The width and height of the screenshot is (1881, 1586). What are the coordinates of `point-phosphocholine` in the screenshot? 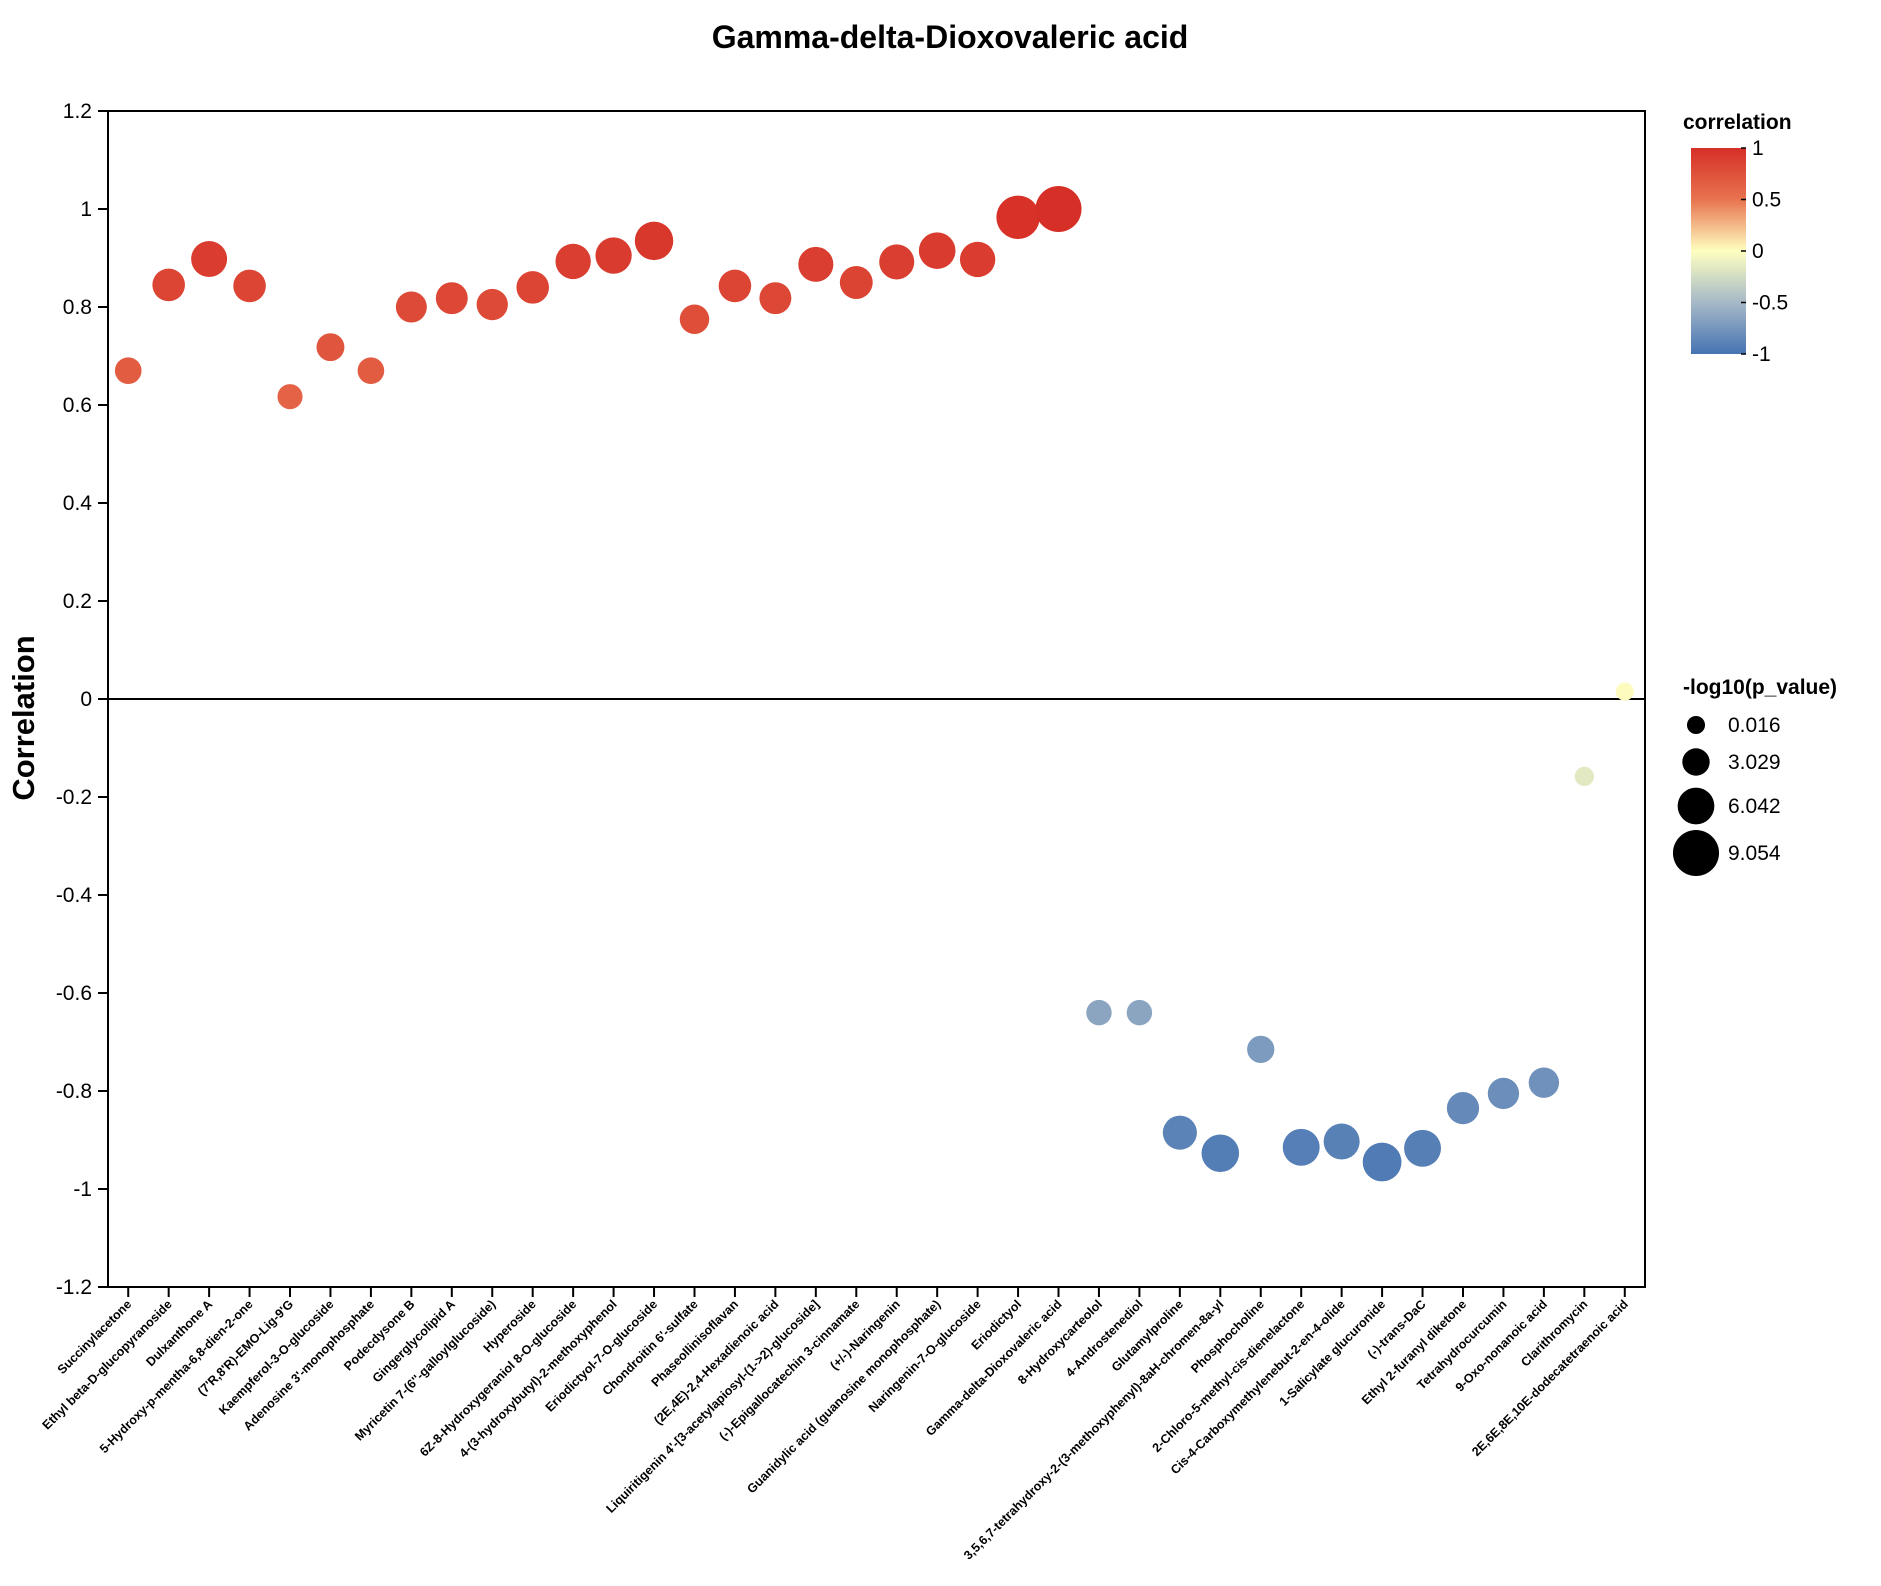 It's located at (1261, 1049).